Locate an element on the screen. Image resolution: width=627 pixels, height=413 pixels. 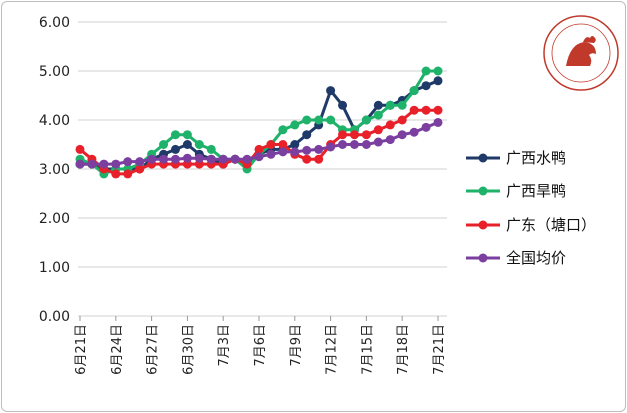
y-tick-label: 4.00 is located at coordinates (54, 121).